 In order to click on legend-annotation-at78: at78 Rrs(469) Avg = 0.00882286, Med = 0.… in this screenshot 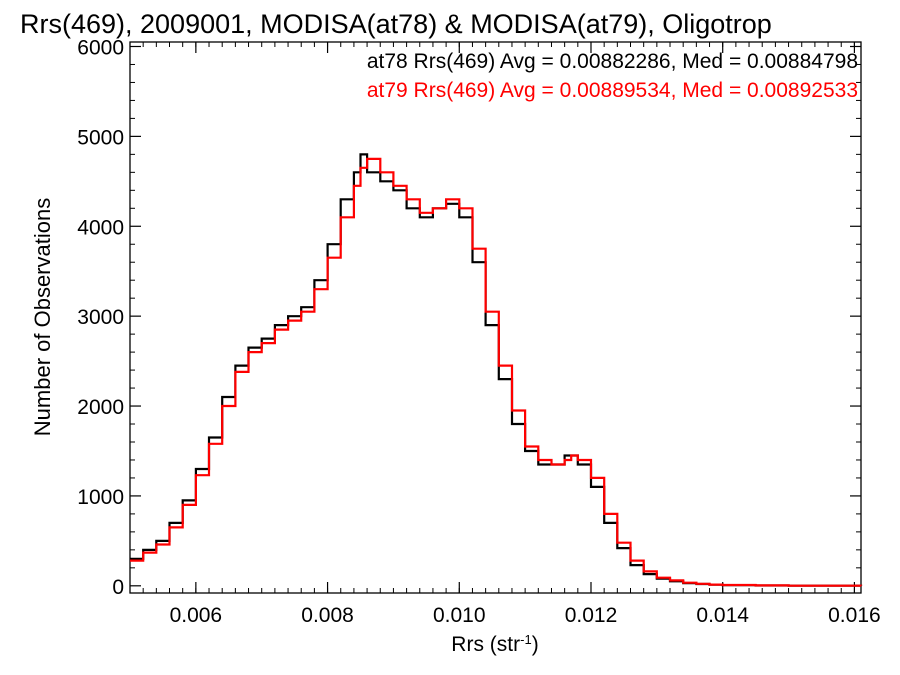, I will do `click(612, 61)`.